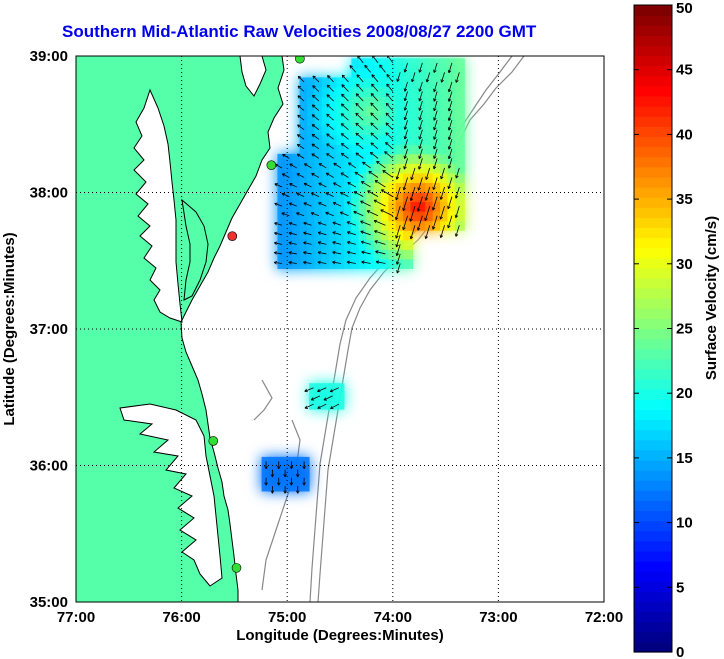  I want to click on colorbar-tick-label: 5, so click(680, 587).